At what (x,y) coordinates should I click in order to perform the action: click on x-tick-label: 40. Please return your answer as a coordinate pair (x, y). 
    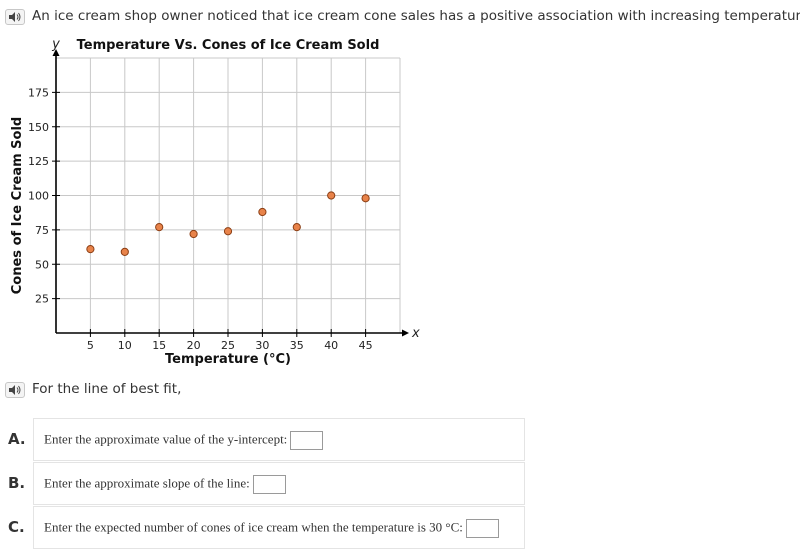
    Looking at the image, I should click on (331, 345).